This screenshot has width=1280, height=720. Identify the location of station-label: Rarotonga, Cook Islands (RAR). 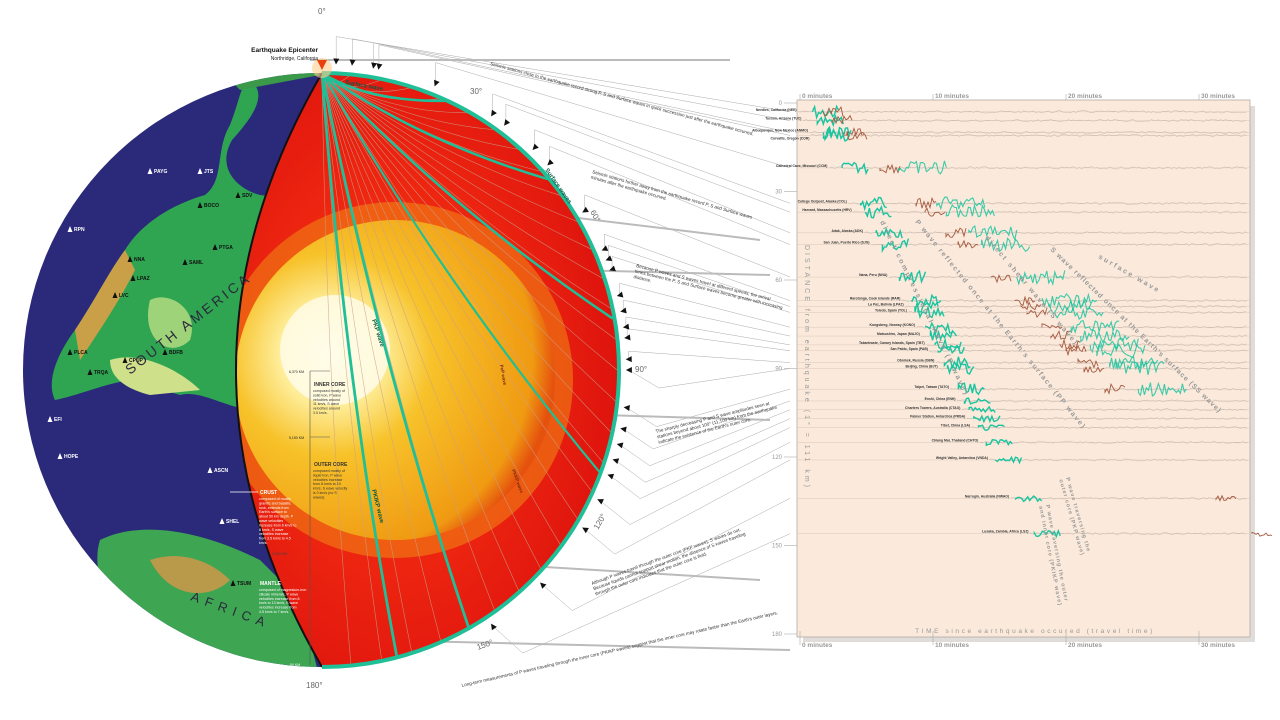
(875, 299).